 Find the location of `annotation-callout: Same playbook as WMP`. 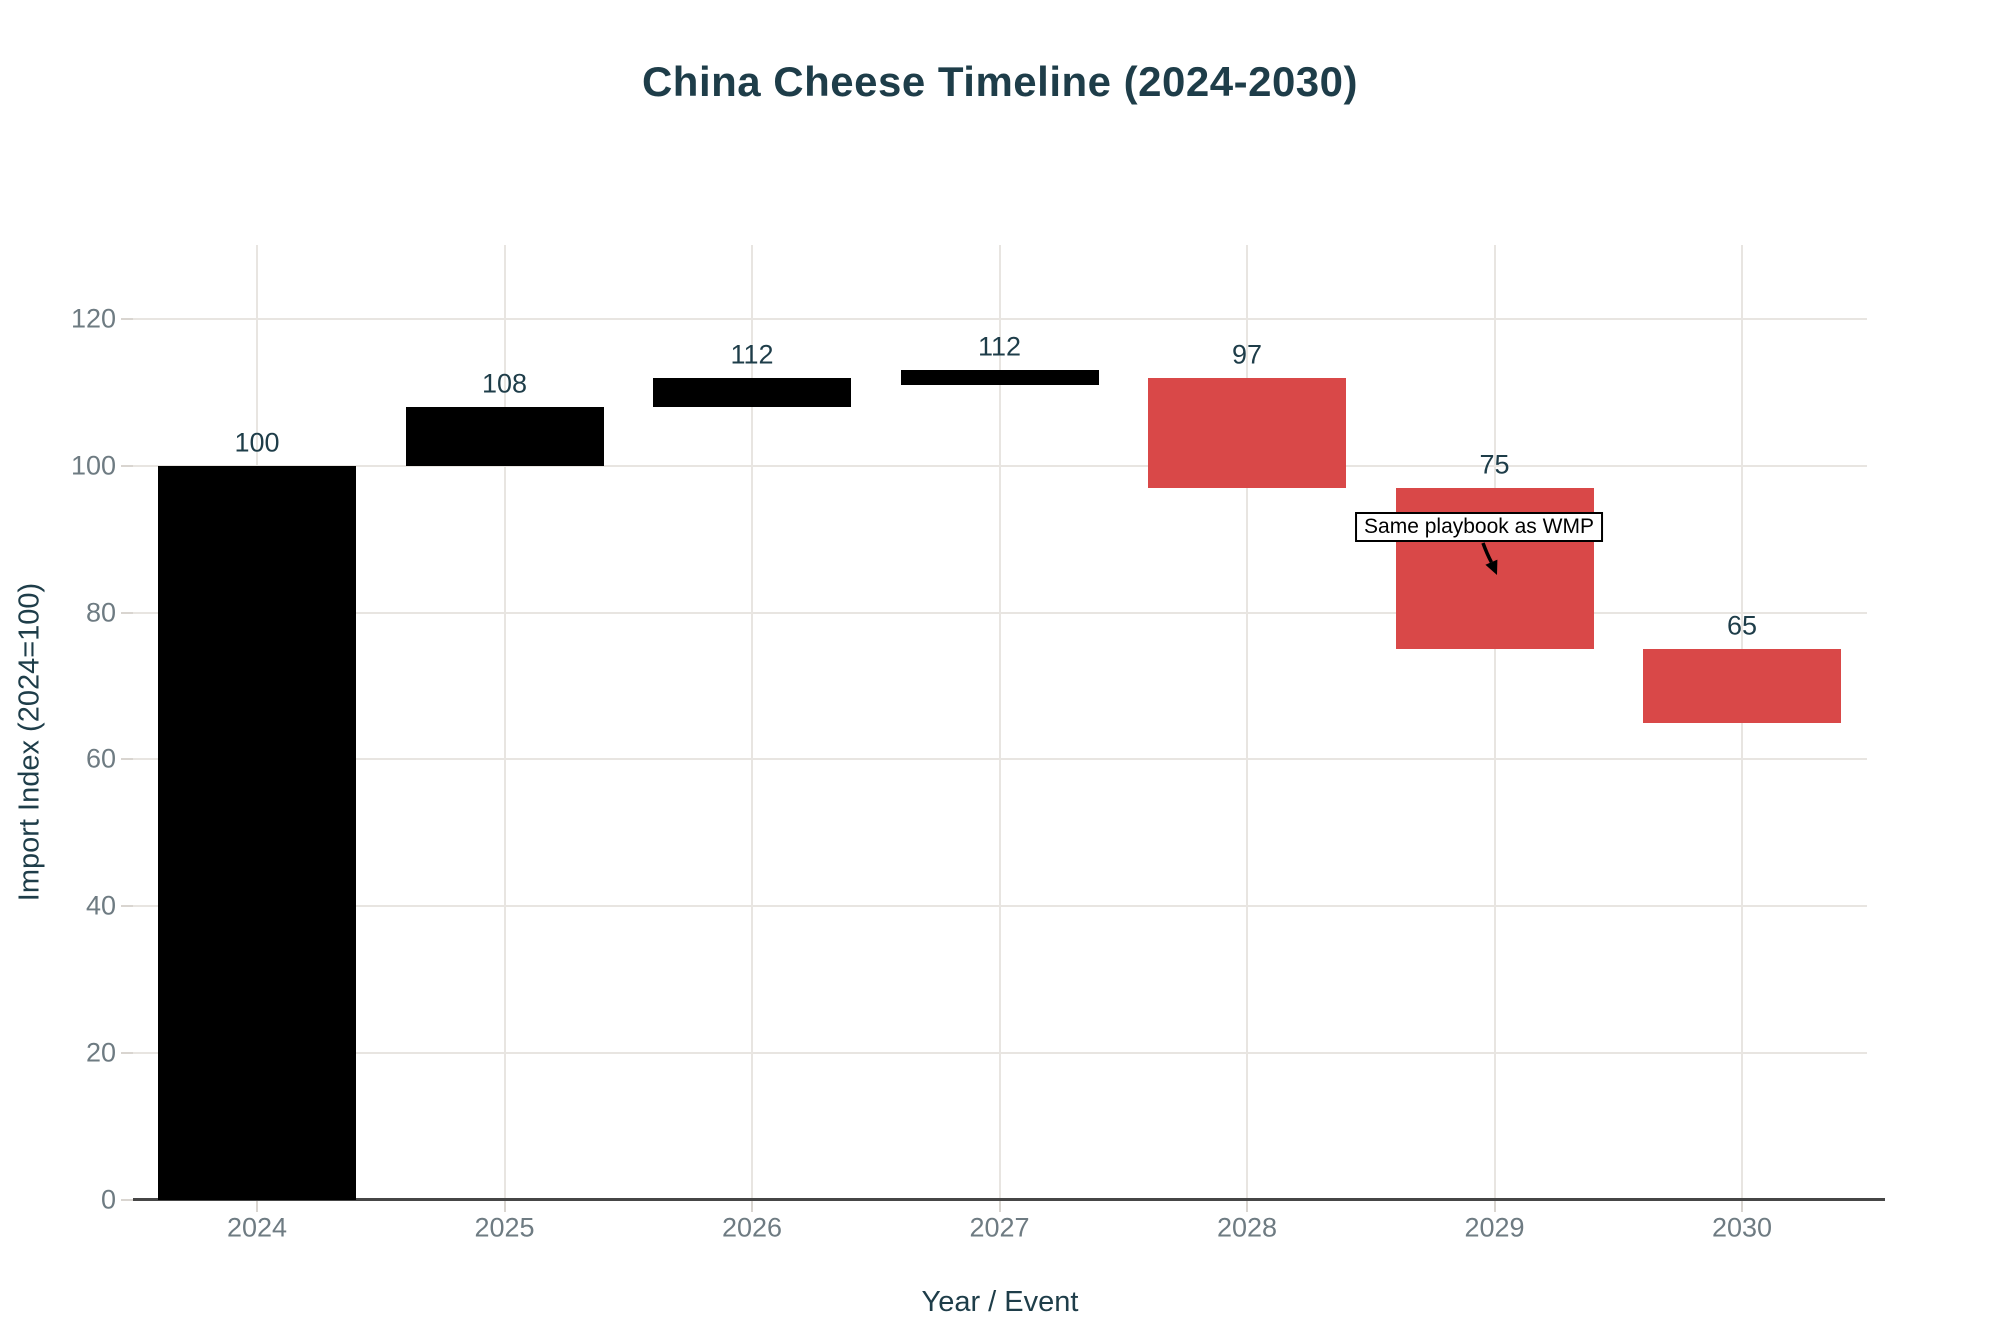

annotation-callout: Same playbook as WMP is located at coordinates (1479, 527).